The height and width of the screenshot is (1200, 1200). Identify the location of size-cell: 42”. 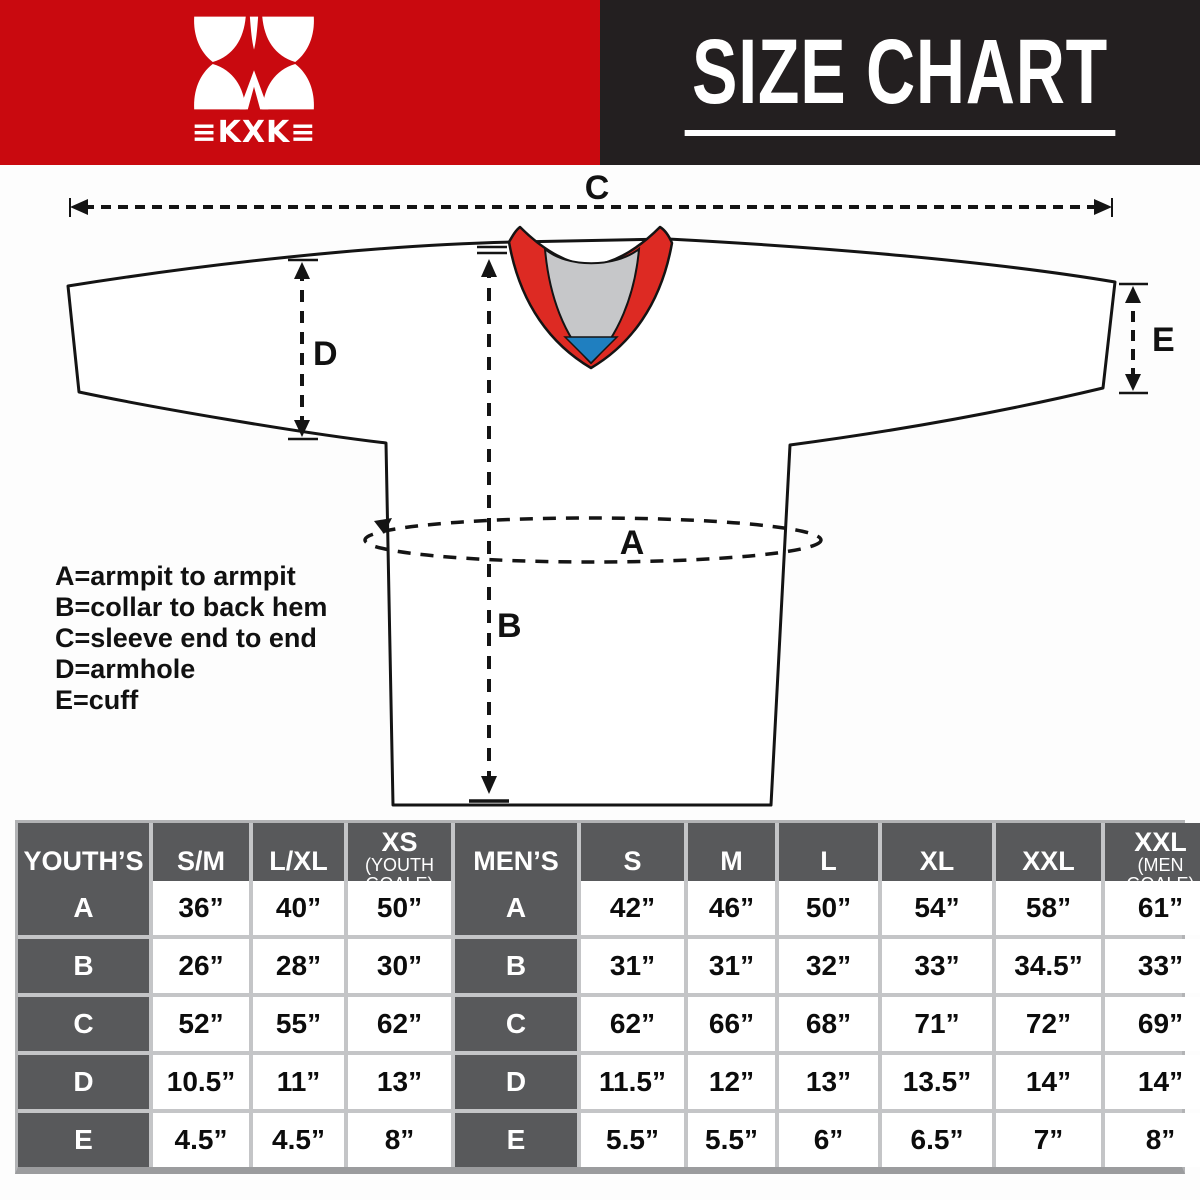
(632, 908).